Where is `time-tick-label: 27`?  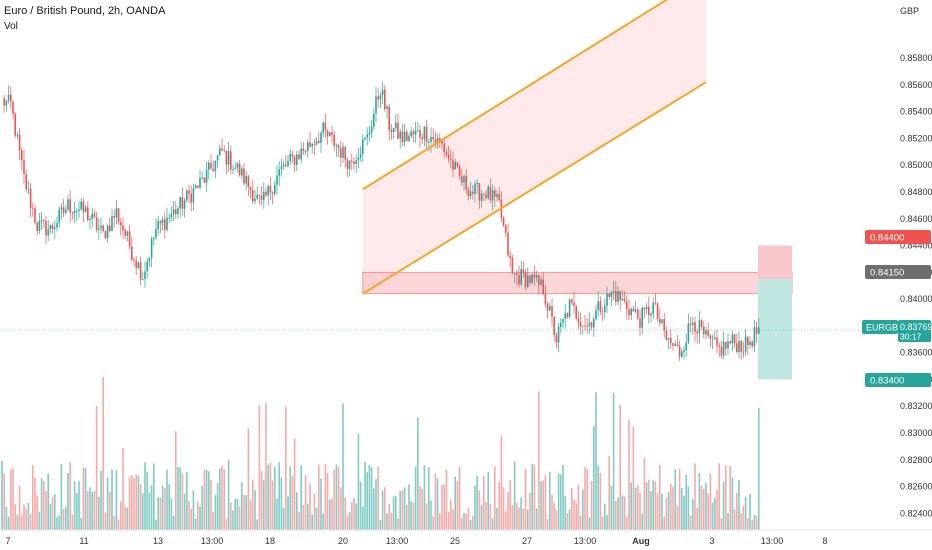 time-tick-label: 27 is located at coordinates (527, 541).